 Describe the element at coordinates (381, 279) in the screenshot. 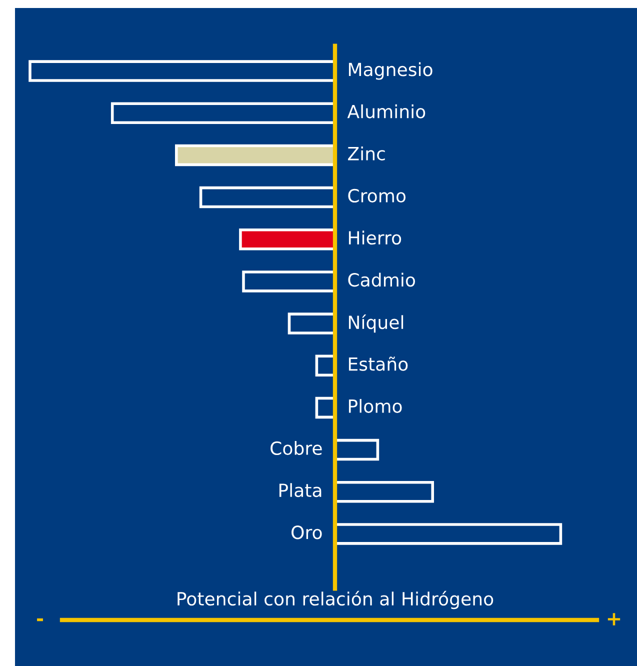

I see `y-tick-label: Cadmio` at that location.